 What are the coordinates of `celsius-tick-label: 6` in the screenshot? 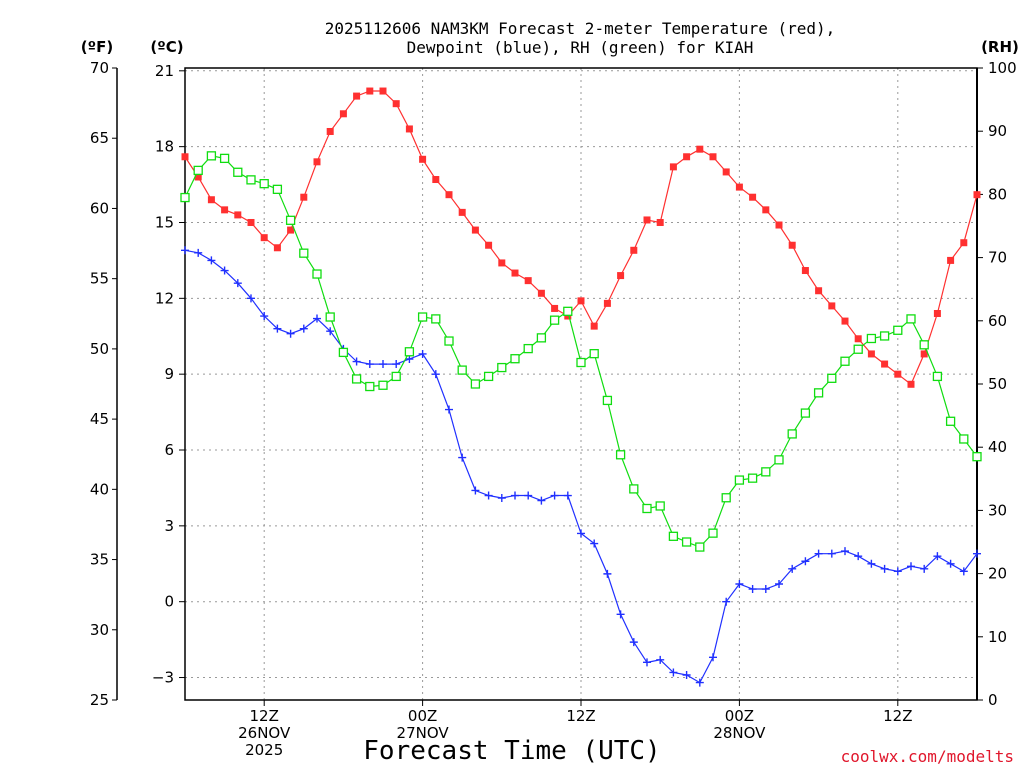 It's located at (169, 450).